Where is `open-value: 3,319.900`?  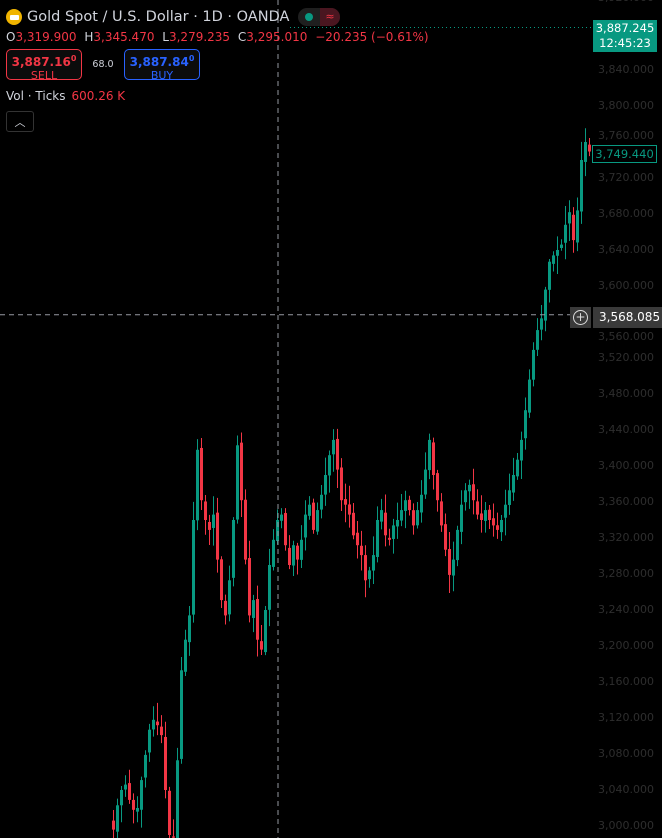 open-value: 3,319.900 is located at coordinates (46, 37).